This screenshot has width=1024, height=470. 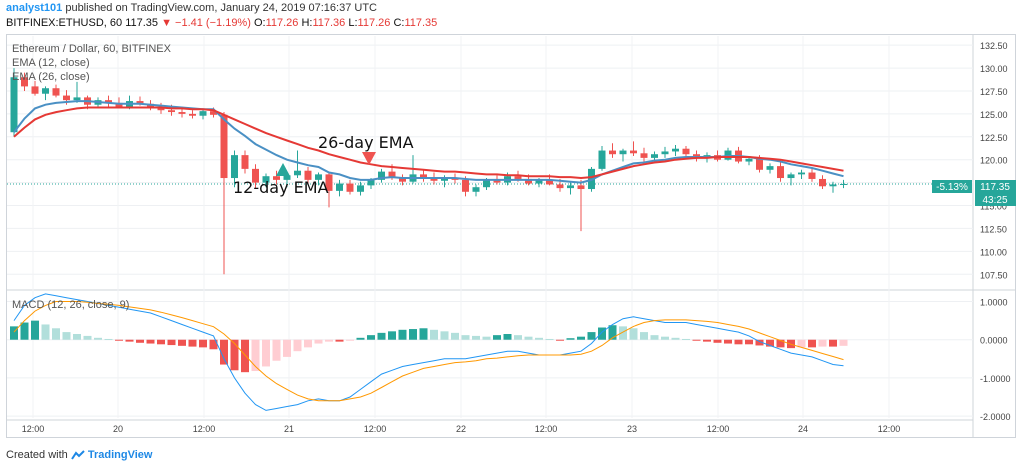 I want to click on open-label: O:, so click(x=259, y=23).